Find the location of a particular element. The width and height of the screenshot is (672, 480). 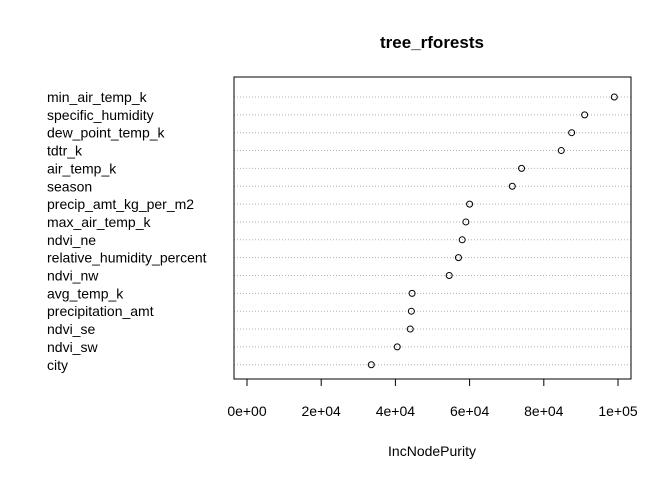

variable-label: ndvi_nw is located at coordinates (73, 276).